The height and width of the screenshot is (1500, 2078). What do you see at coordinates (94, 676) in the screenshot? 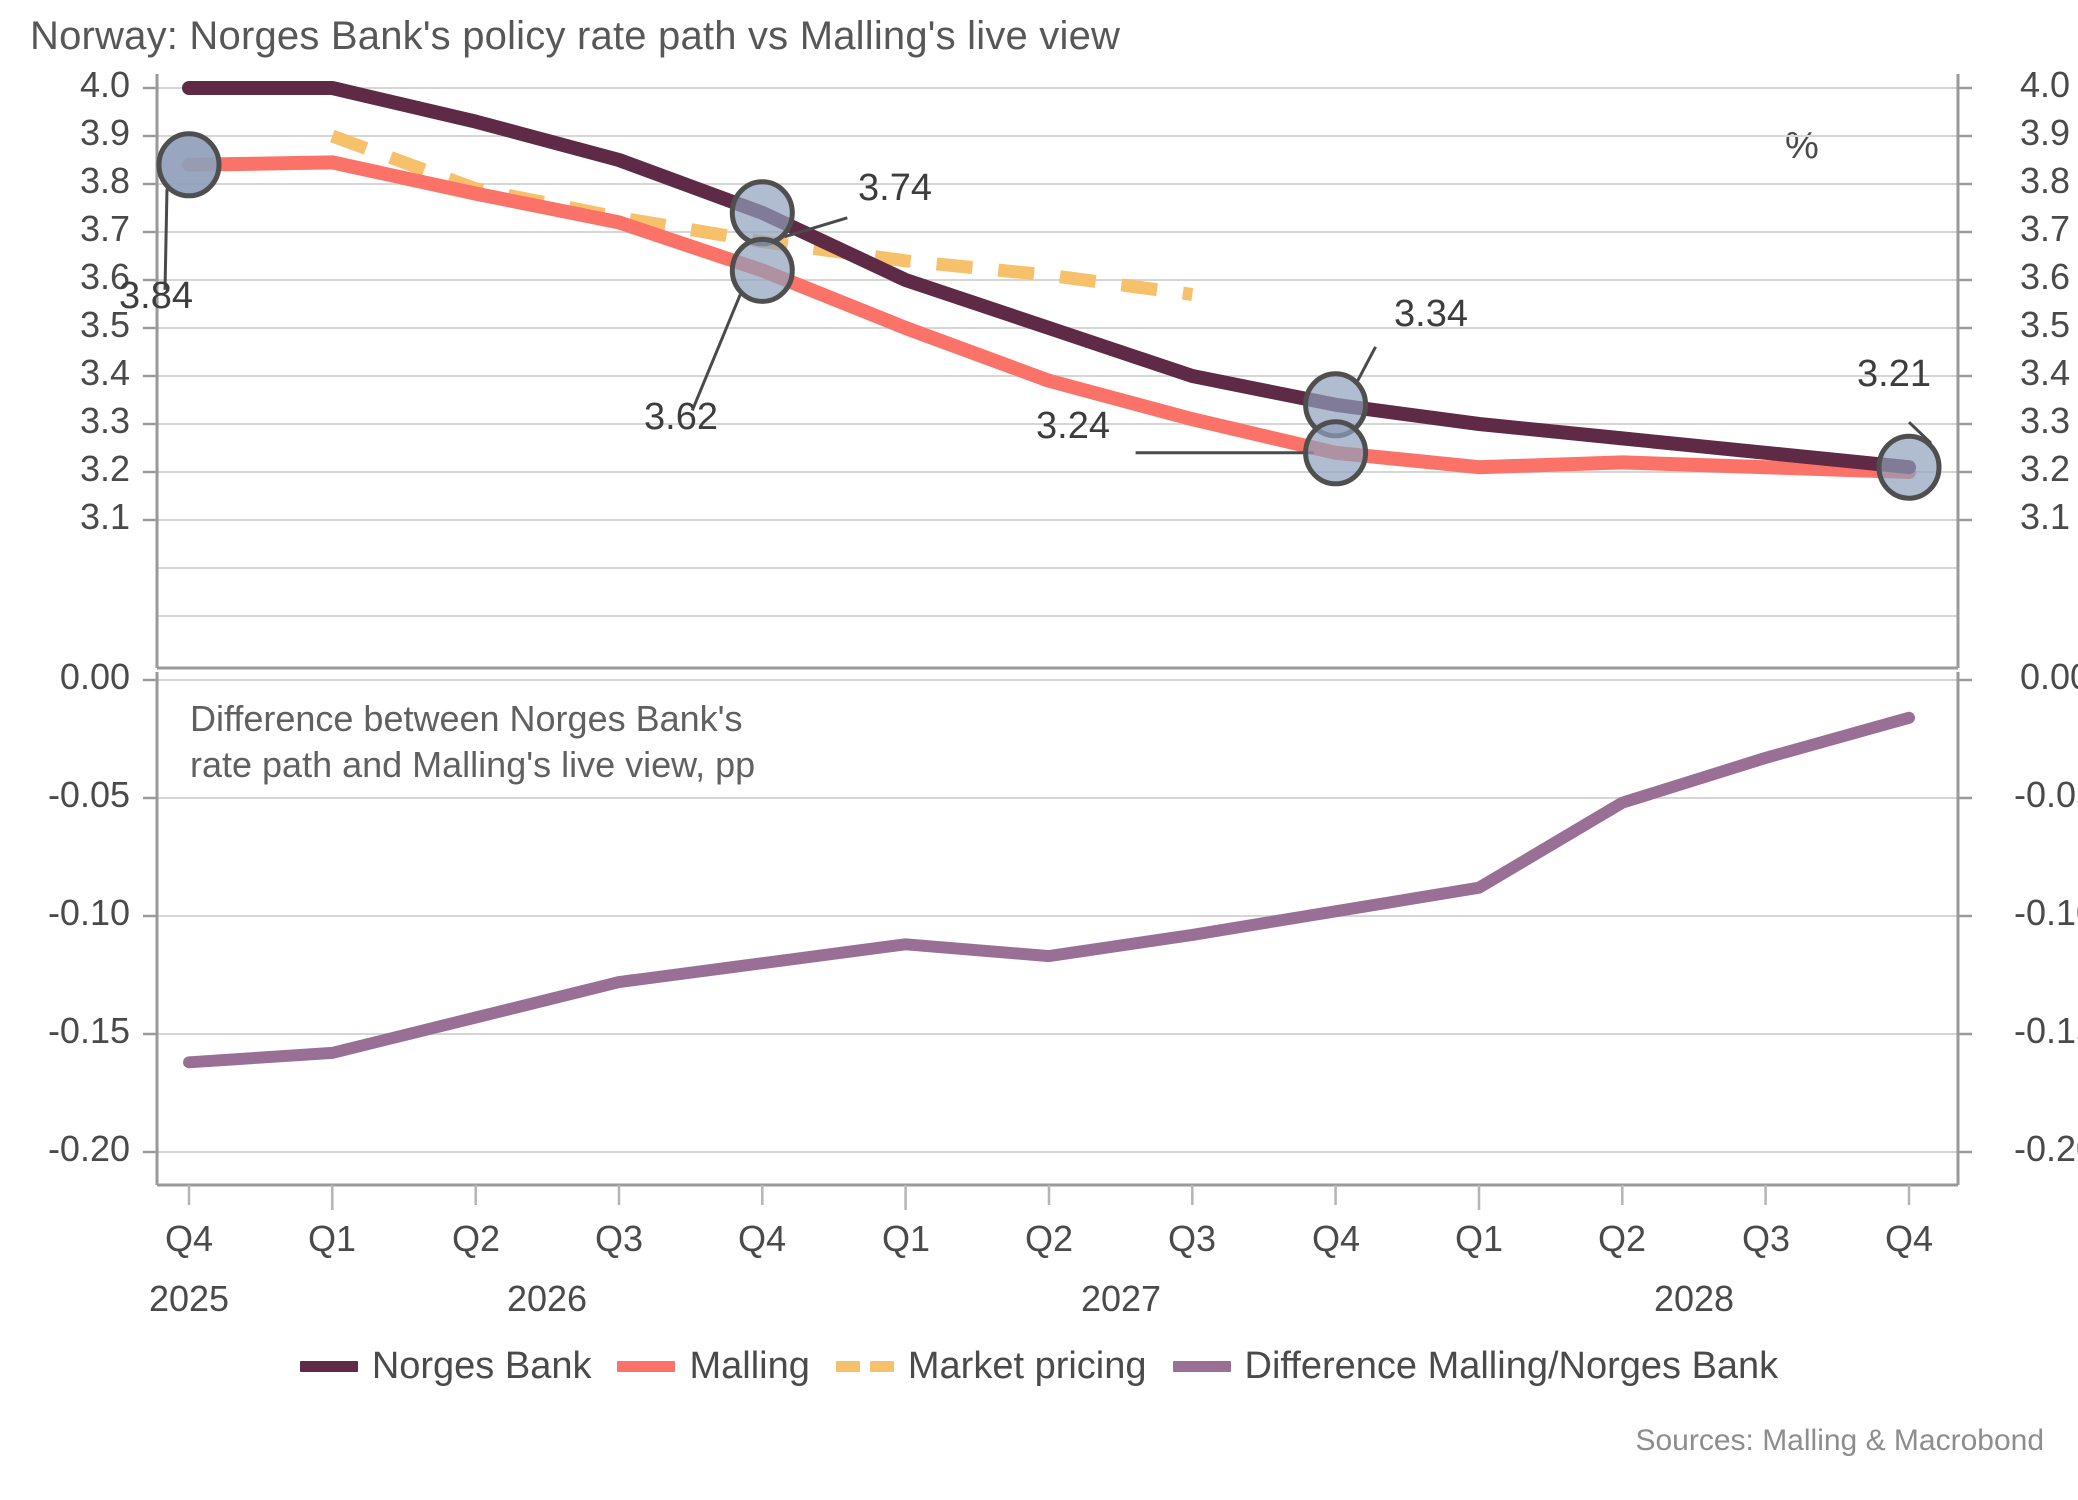
I see `ytick-left-0-00: 0.00` at bounding box center [94, 676].